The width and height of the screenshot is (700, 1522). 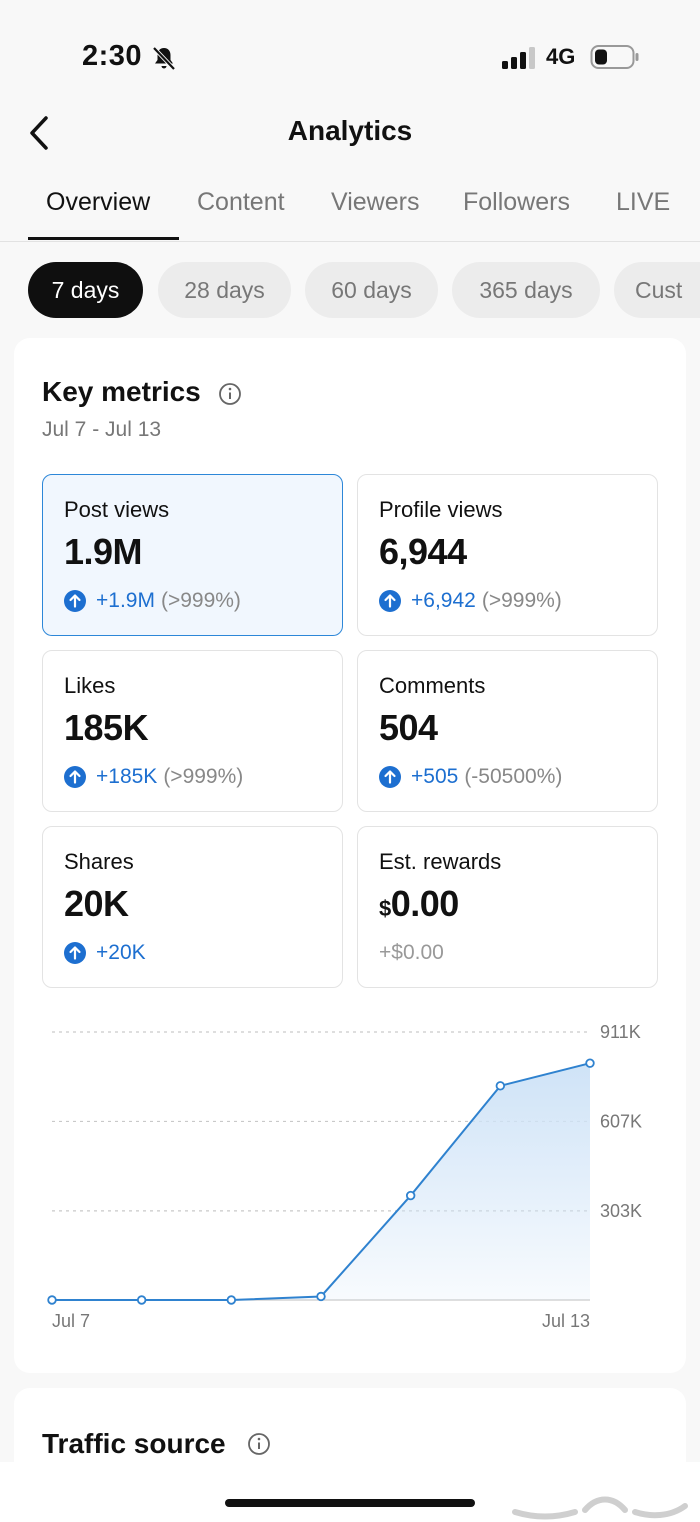 I want to click on metric-change: +1.9M (>999%), so click(x=152, y=601).